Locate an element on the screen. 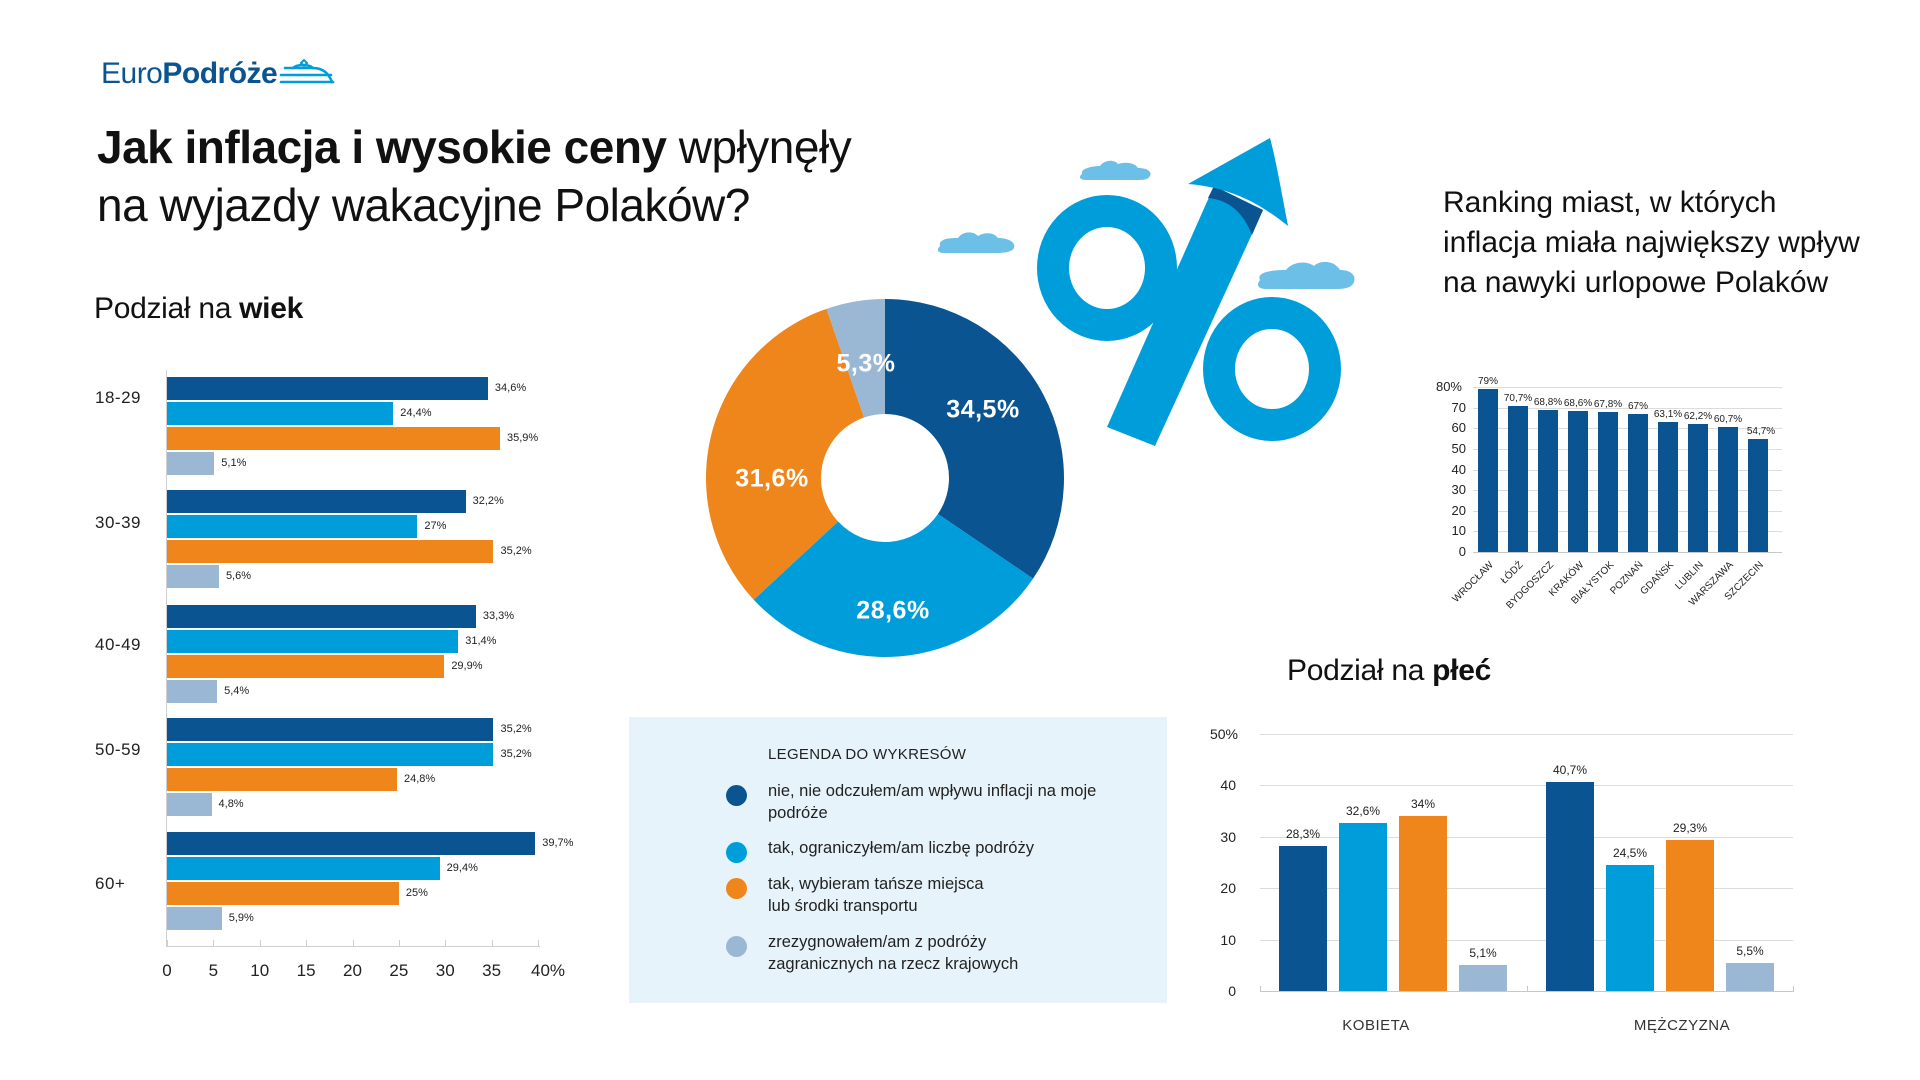 This screenshot has width=1920, height=1080. age-bar-value: 29,9% is located at coordinates (467, 666).